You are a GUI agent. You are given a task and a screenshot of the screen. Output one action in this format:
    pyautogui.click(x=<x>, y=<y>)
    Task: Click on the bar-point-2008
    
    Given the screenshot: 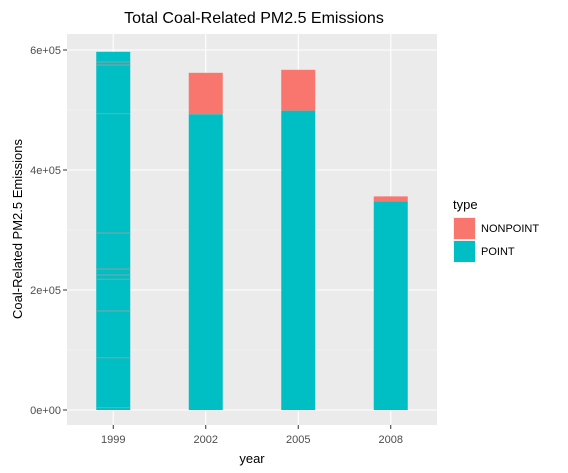 What is the action you would take?
    pyautogui.click(x=390, y=305)
    